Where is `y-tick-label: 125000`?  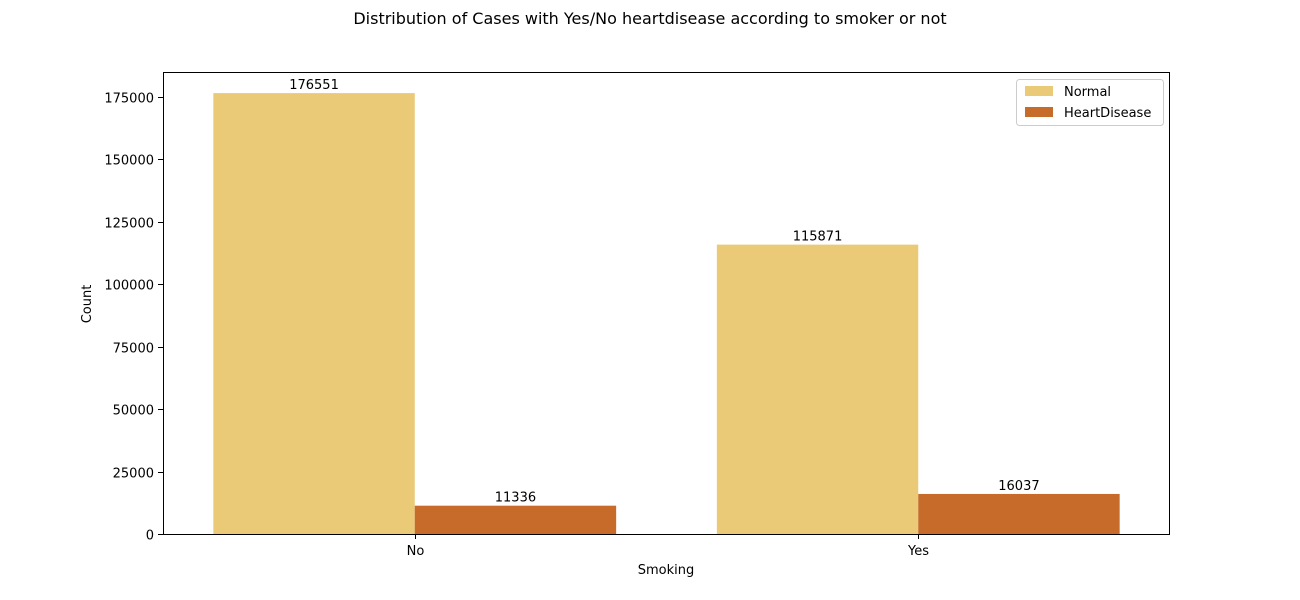
y-tick-label: 125000 is located at coordinates (129, 224).